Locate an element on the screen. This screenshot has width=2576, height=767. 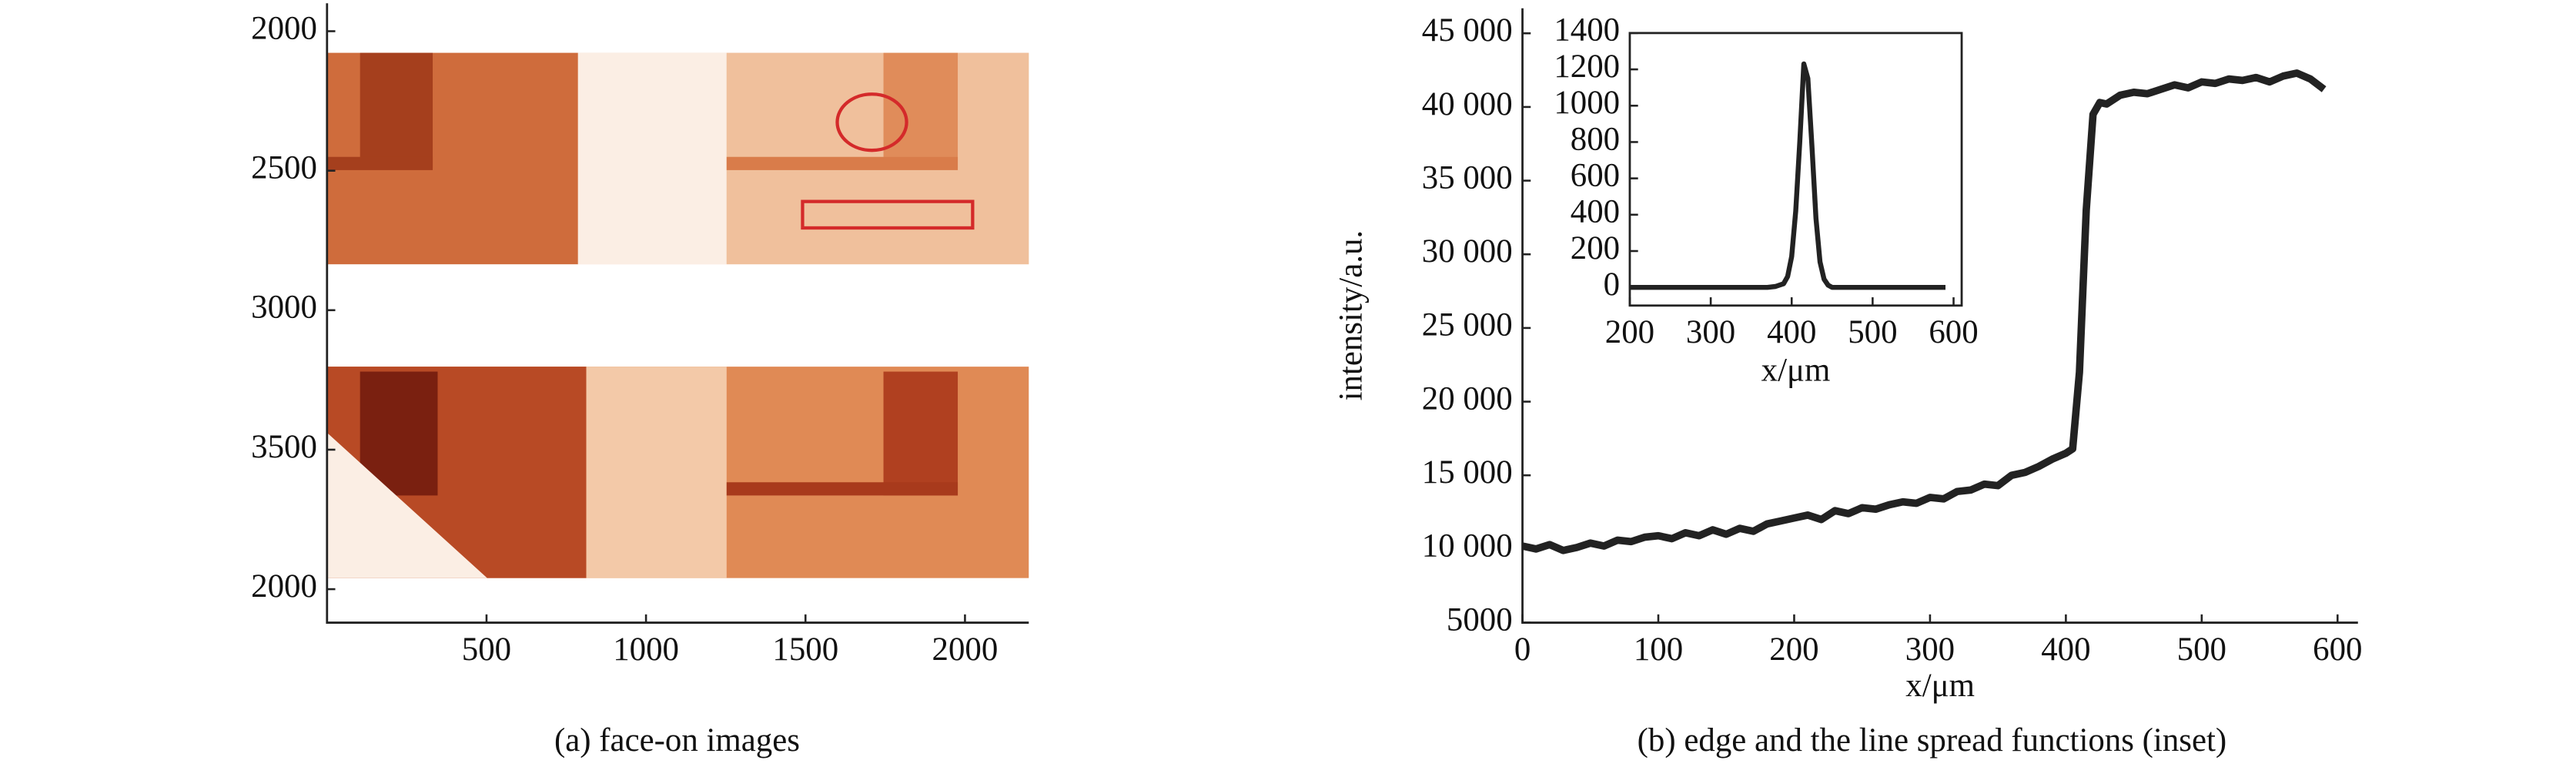
x-tick-label: 1000 is located at coordinates (646, 649).